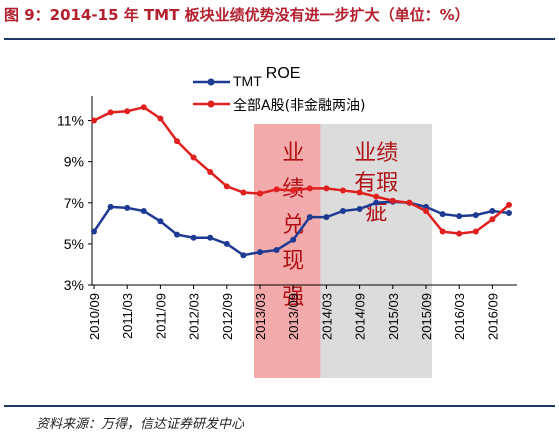  Describe the element at coordinates (376, 213) in the screenshot. I see `region-annotation-line: 疵` at that location.